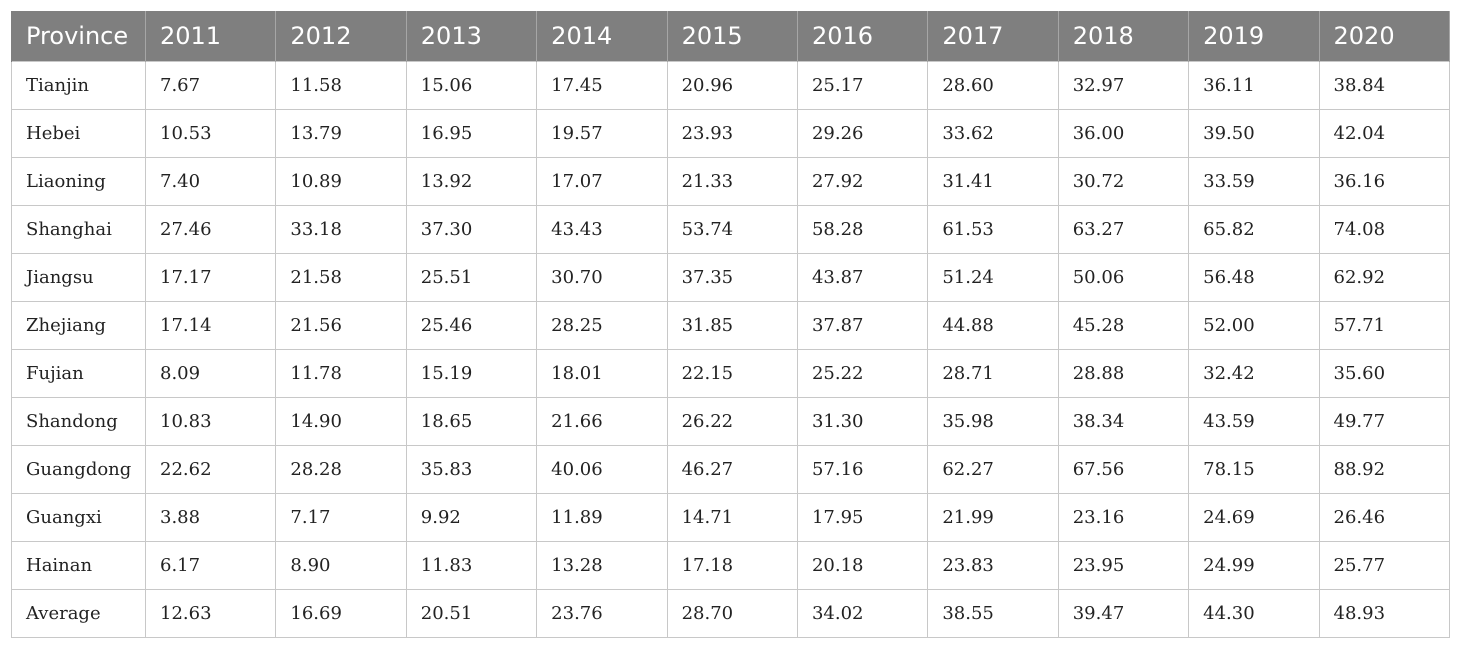 The image size is (1460, 646). Describe the element at coordinates (1254, 181) in the screenshot. I see `value-cell: 33.59` at that location.